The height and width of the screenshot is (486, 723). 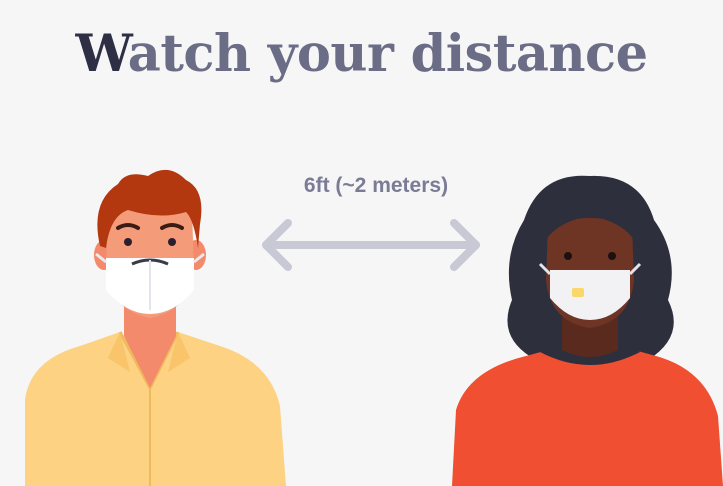 What do you see at coordinates (387, 54) in the screenshot?
I see `title-rest: atch your distance` at bounding box center [387, 54].